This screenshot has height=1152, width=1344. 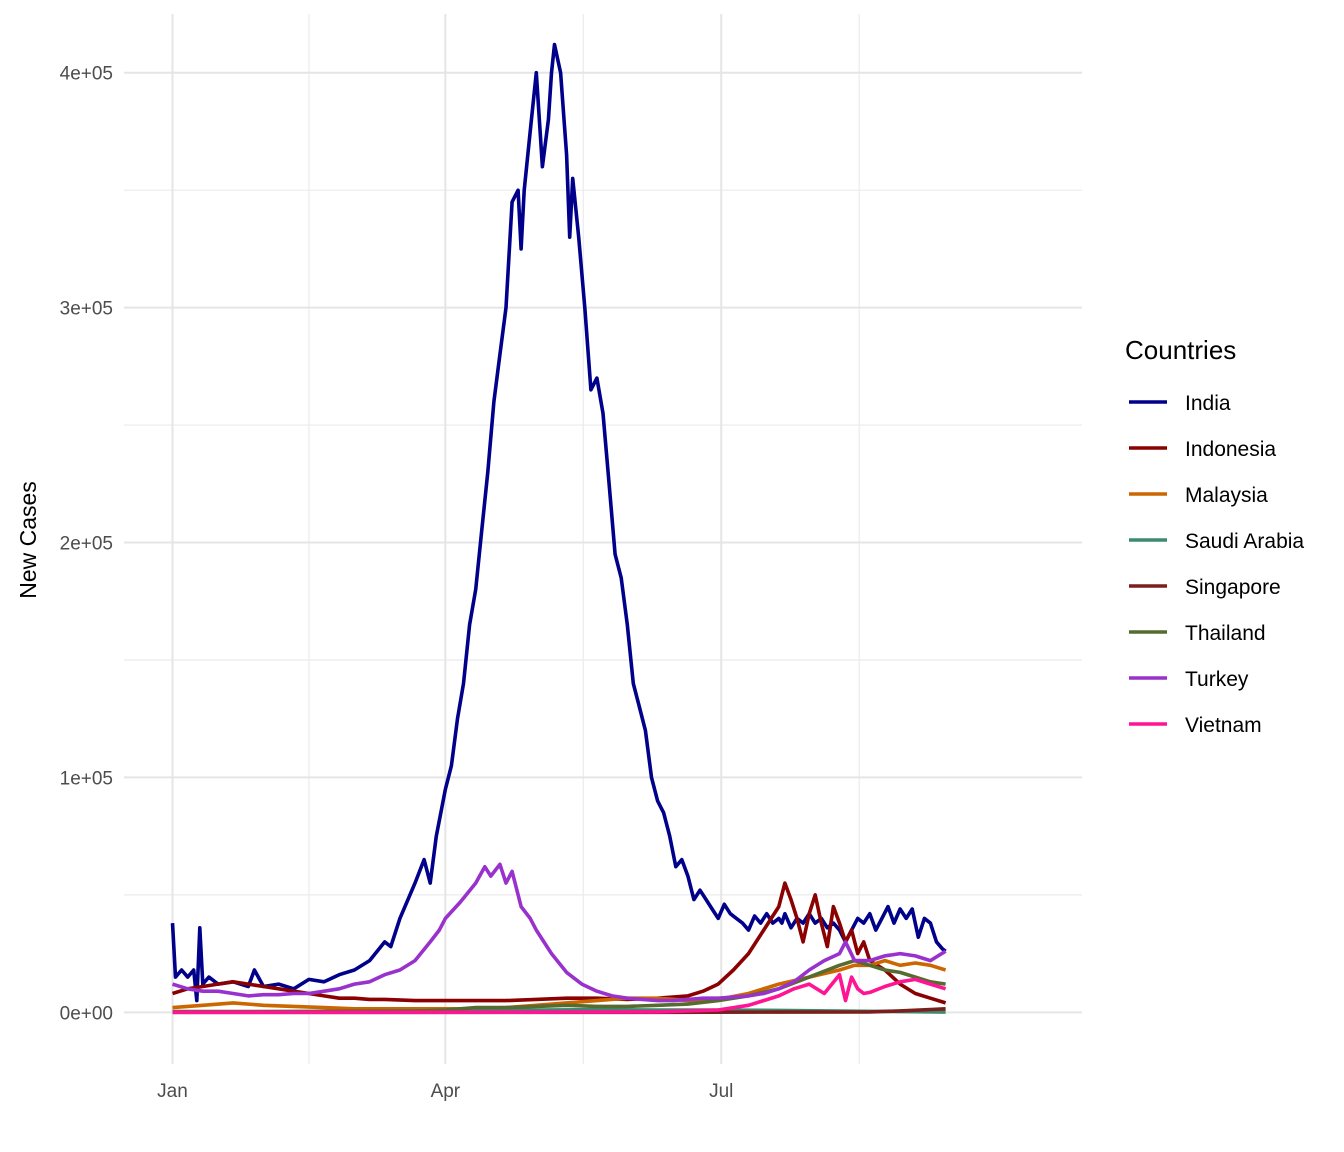 What do you see at coordinates (559, 993) in the screenshot?
I see `series-line-vietnam` at bounding box center [559, 993].